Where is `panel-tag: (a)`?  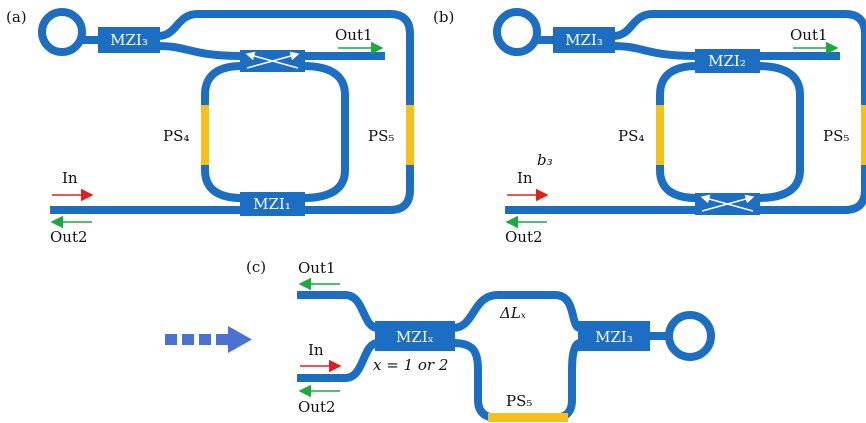 panel-tag: (a) is located at coordinates (16, 17).